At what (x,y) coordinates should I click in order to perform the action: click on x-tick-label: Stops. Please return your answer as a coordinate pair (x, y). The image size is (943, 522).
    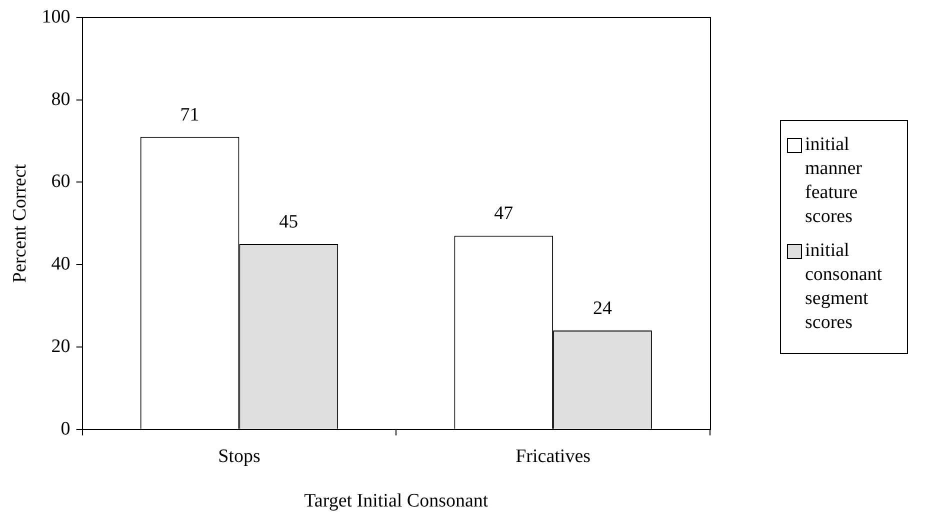
    Looking at the image, I should click on (239, 456).